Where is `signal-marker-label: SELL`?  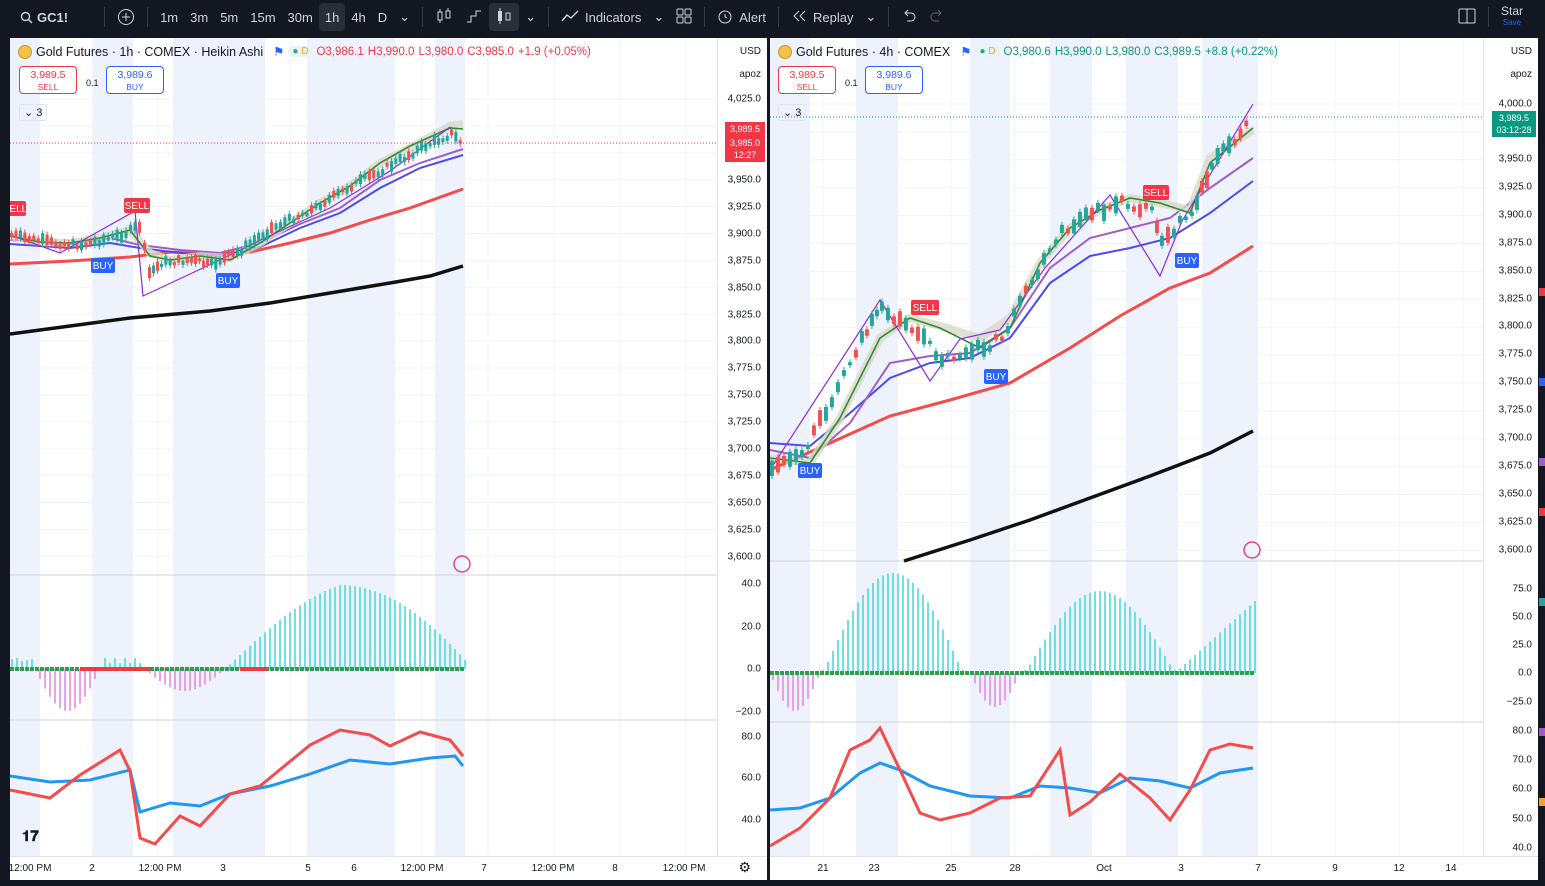
signal-marker-label: SELL is located at coordinates (19, 209).